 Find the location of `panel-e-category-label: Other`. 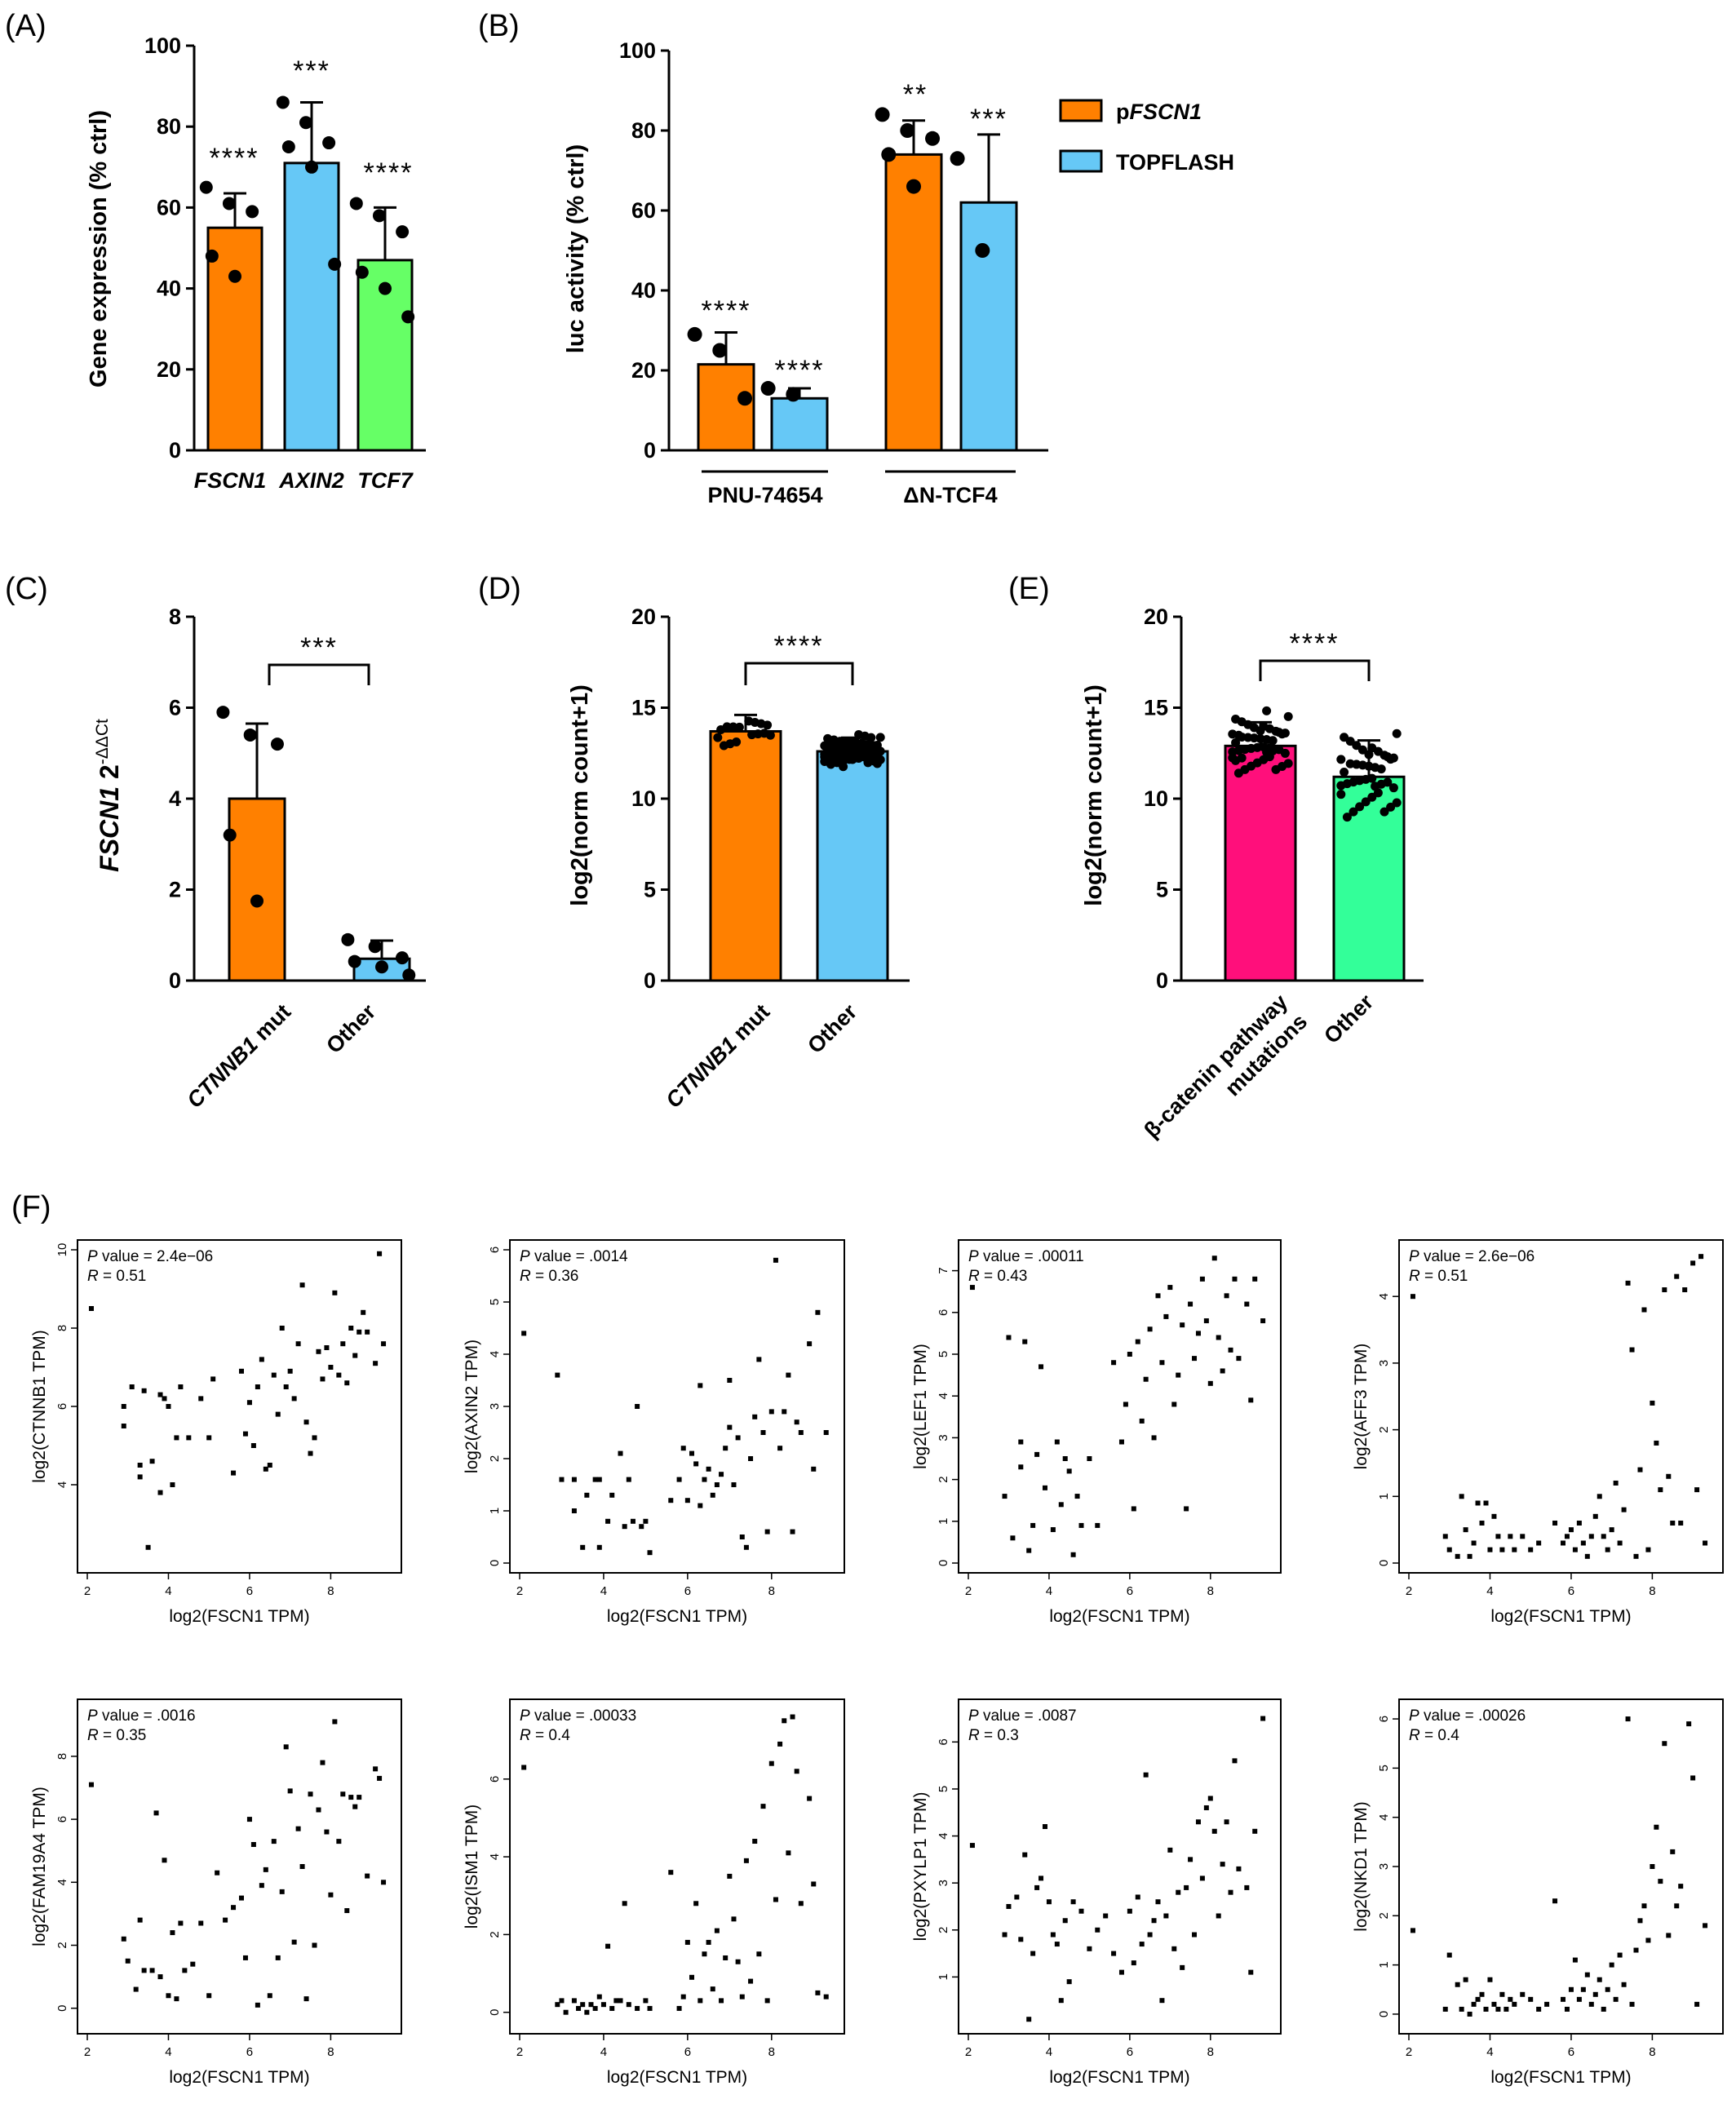

panel-e-category-label: Other is located at coordinates (1348, 1019).